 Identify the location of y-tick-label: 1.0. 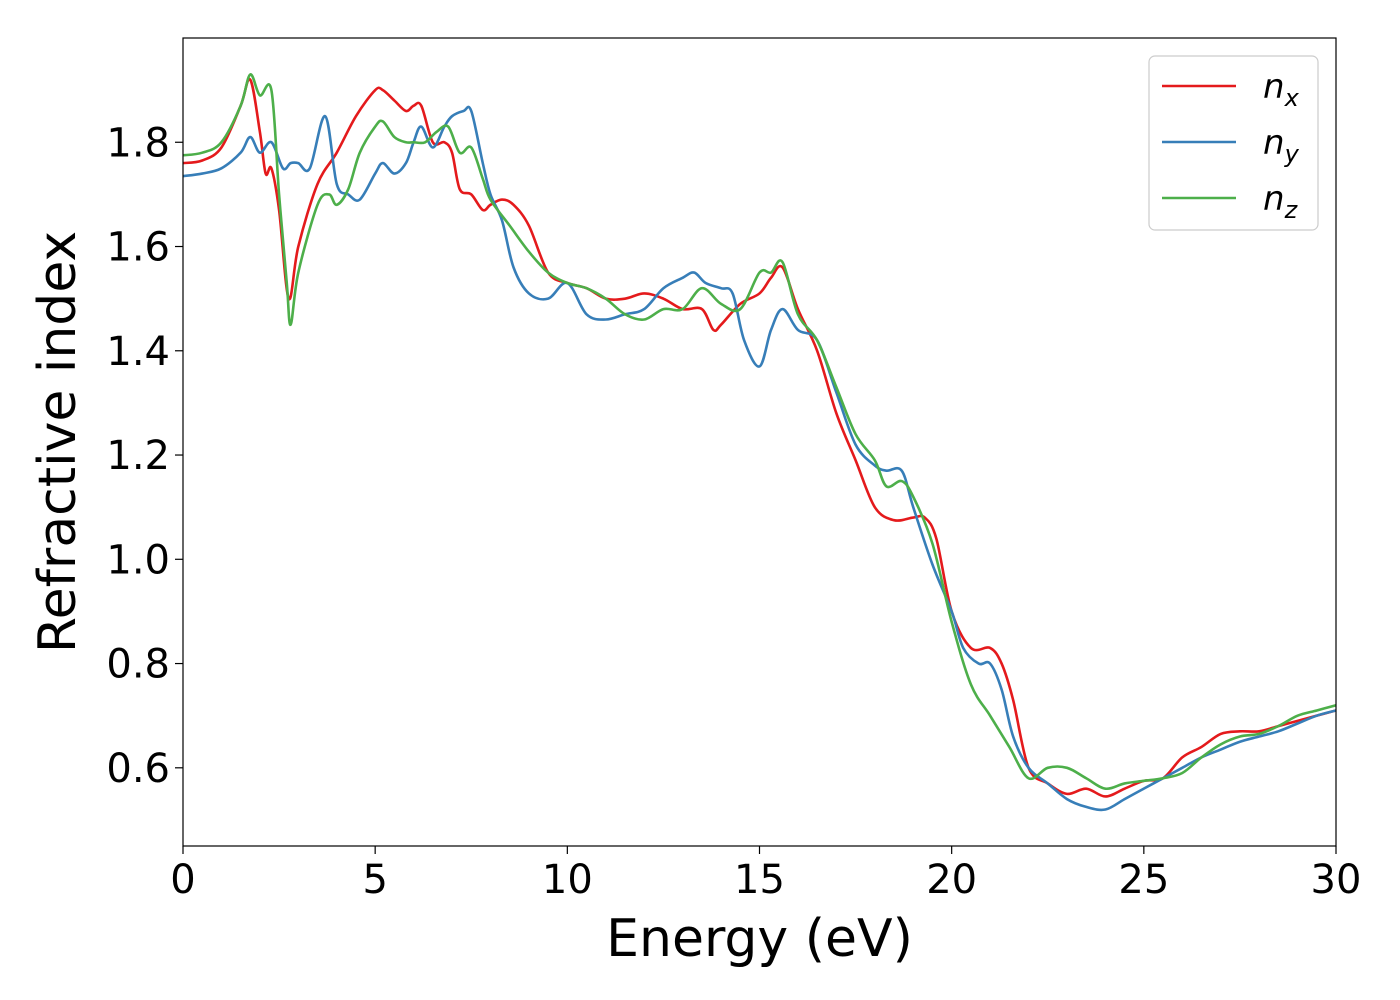
(138, 560).